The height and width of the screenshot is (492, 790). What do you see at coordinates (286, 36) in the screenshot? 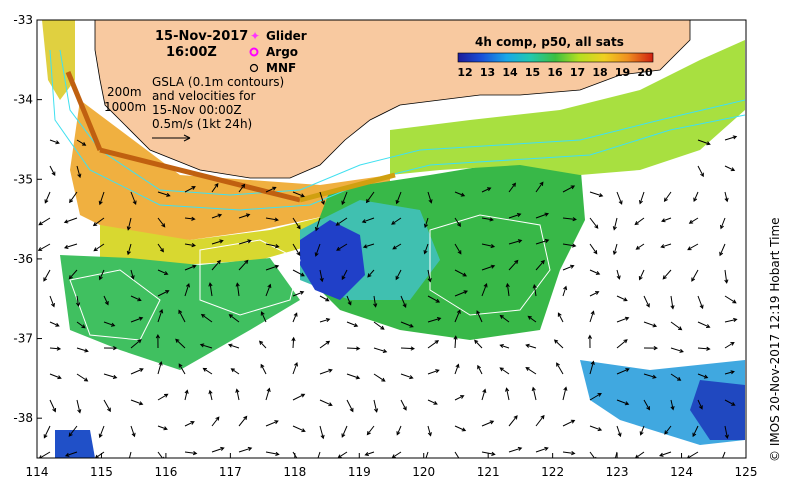
I see `legend-glider: Glider` at bounding box center [286, 36].